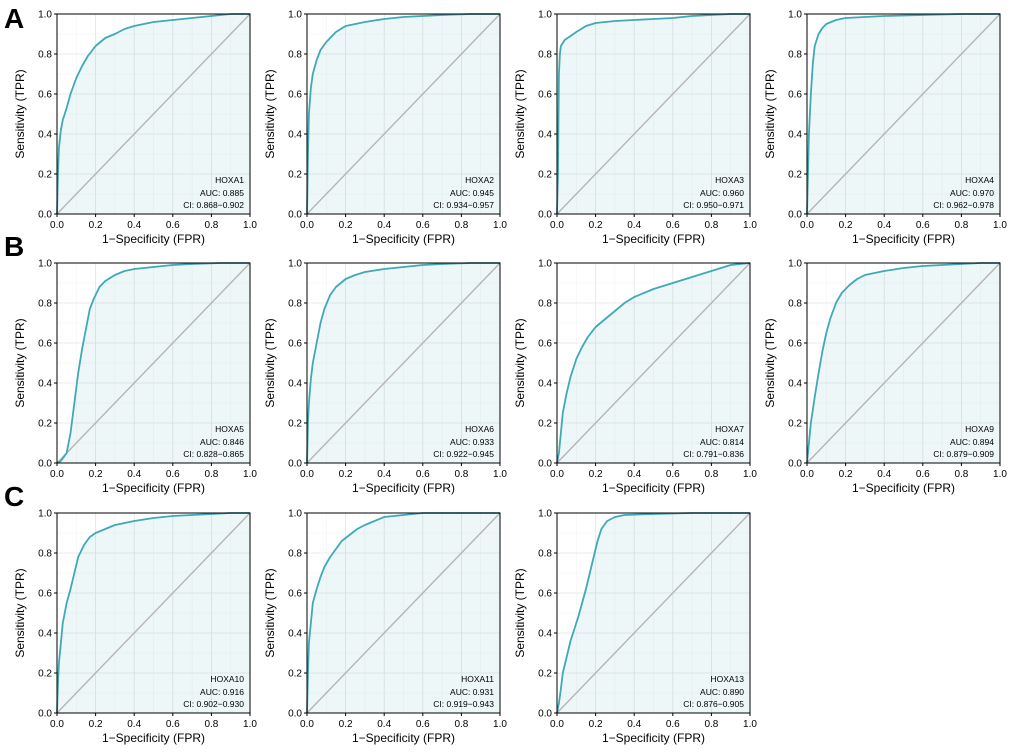 The height and width of the screenshot is (752, 1020). What do you see at coordinates (479, 180) in the screenshot?
I see `gene-label: HOXA2` at bounding box center [479, 180].